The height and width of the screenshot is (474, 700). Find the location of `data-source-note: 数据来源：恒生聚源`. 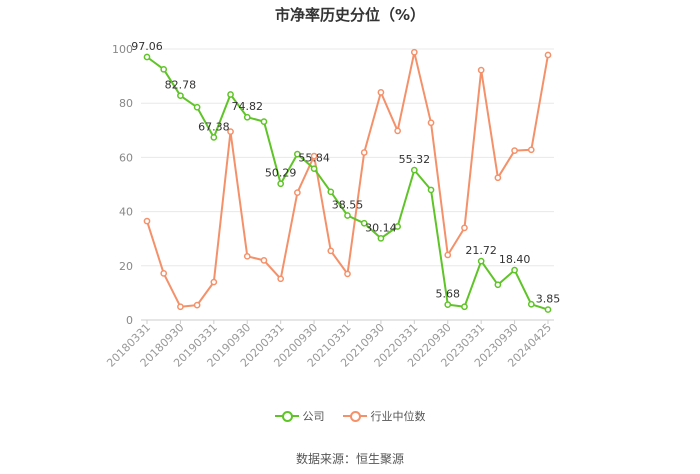

data-source-note: 数据来源：恒生聚源 is located at coordinates (349, 459).